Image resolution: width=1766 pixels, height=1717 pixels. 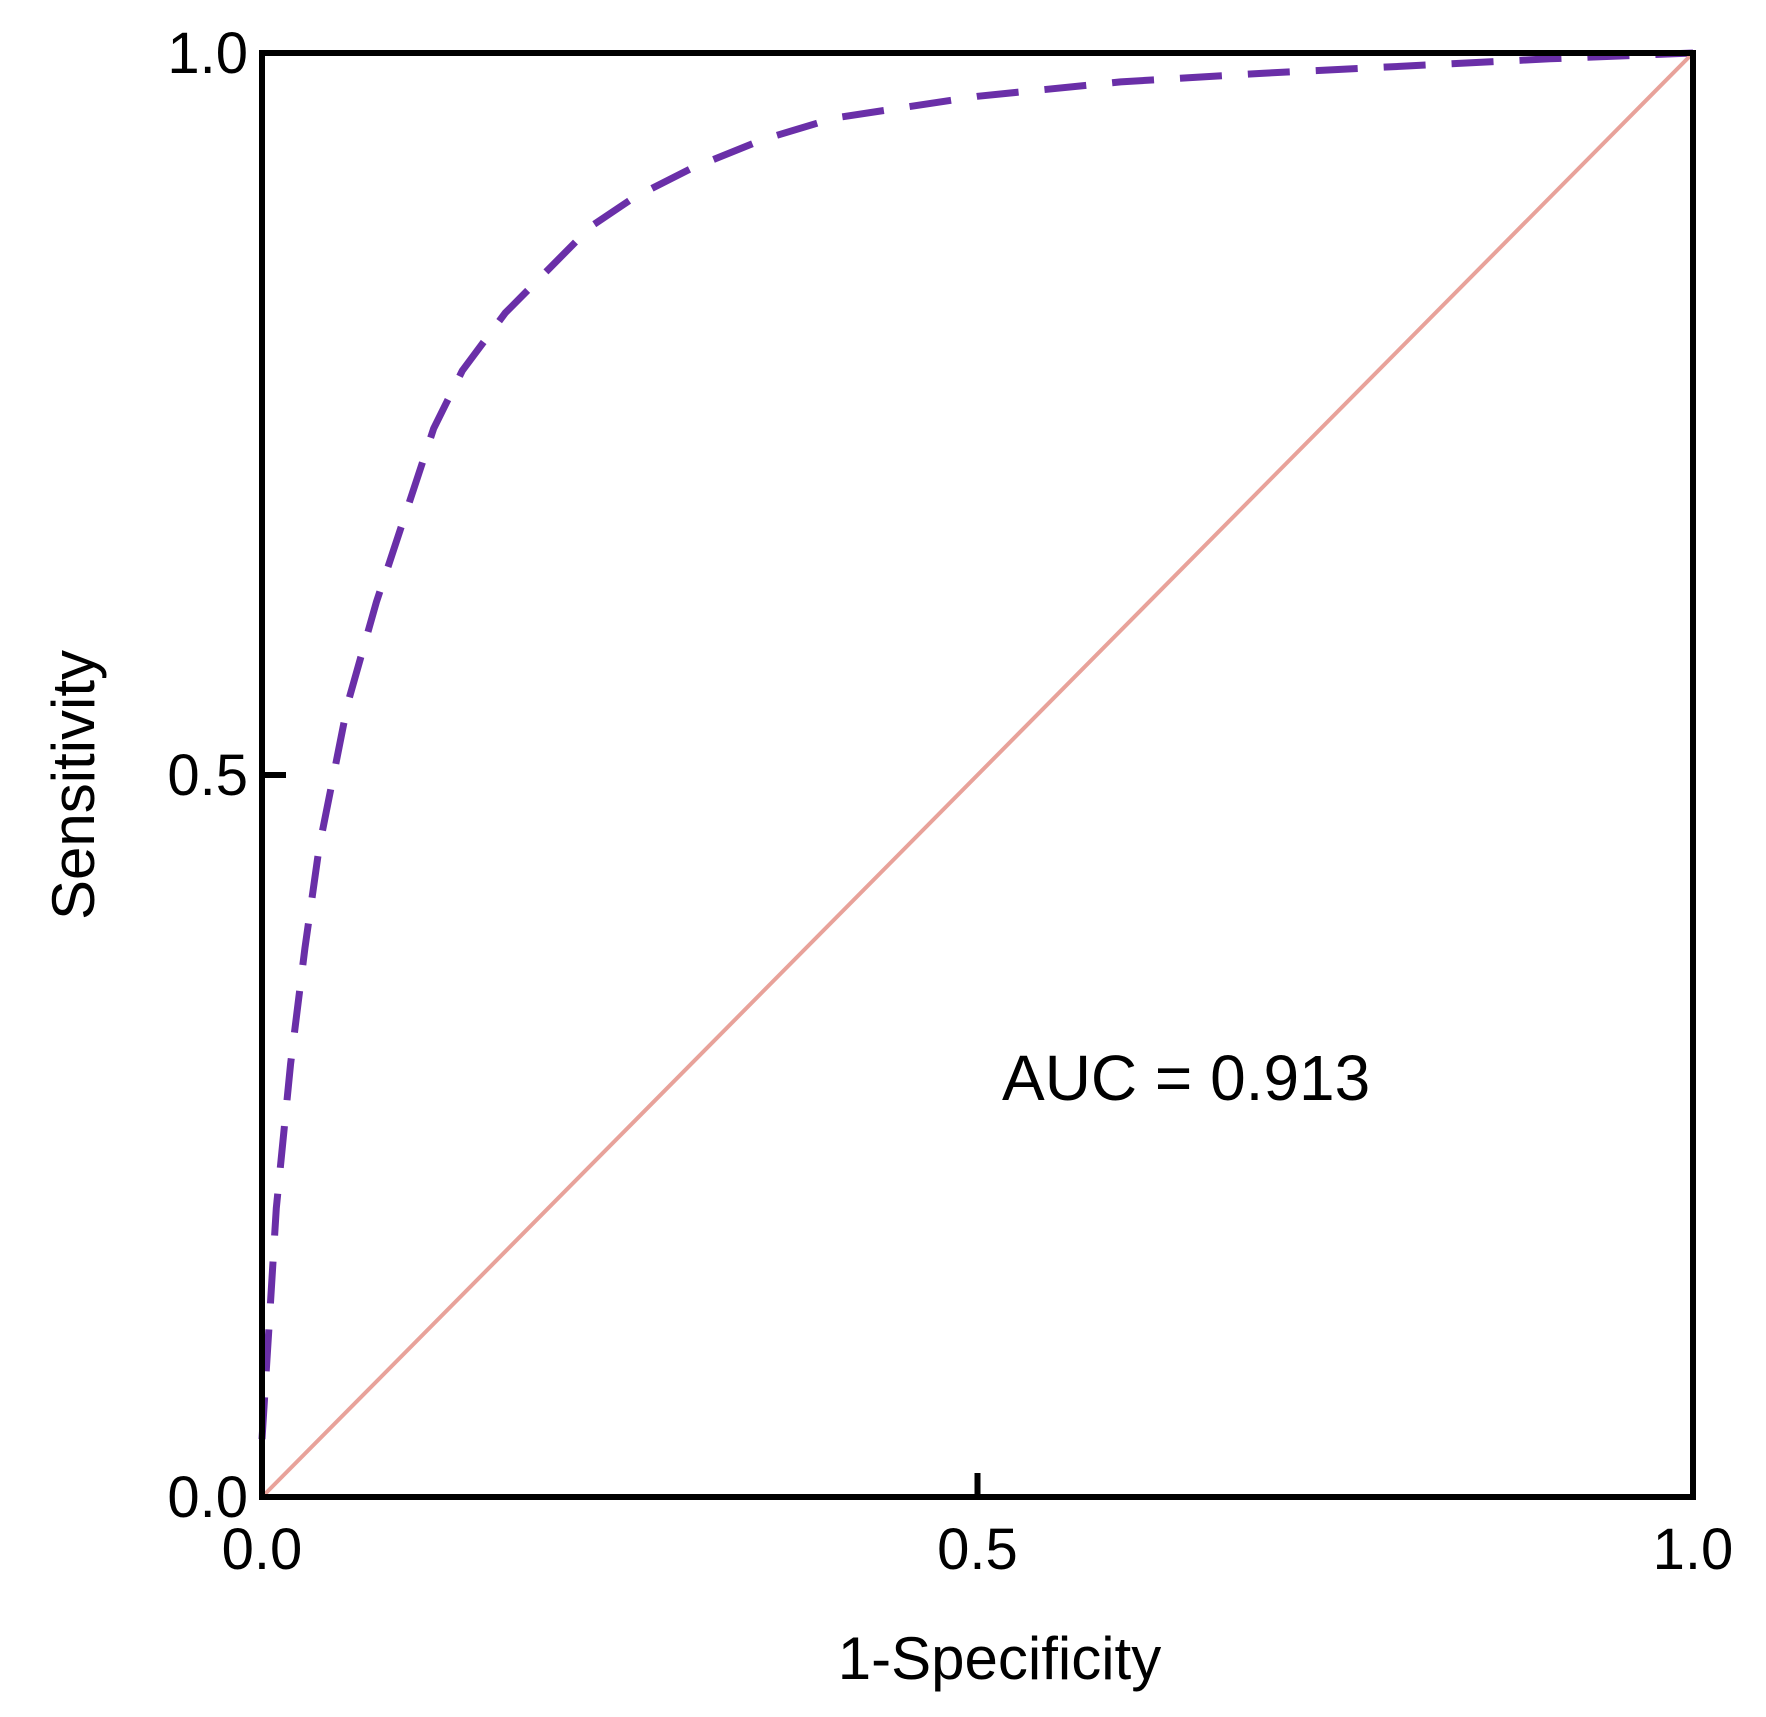 I want to click on y-tick-label: 0.5, so click(x=207, y=775).